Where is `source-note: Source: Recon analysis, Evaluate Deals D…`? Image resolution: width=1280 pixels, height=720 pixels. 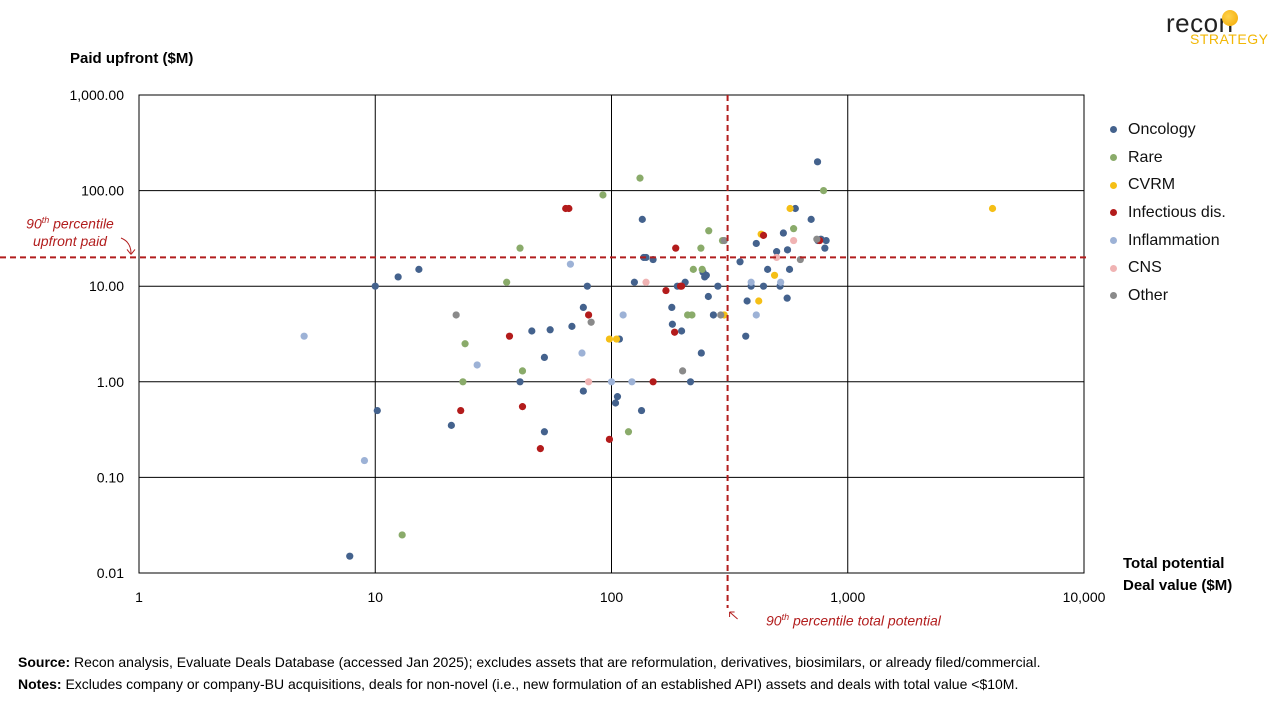
source-note: Source: Recon analysis, Evaluate Deals D… is located at coordinates (529, 662).